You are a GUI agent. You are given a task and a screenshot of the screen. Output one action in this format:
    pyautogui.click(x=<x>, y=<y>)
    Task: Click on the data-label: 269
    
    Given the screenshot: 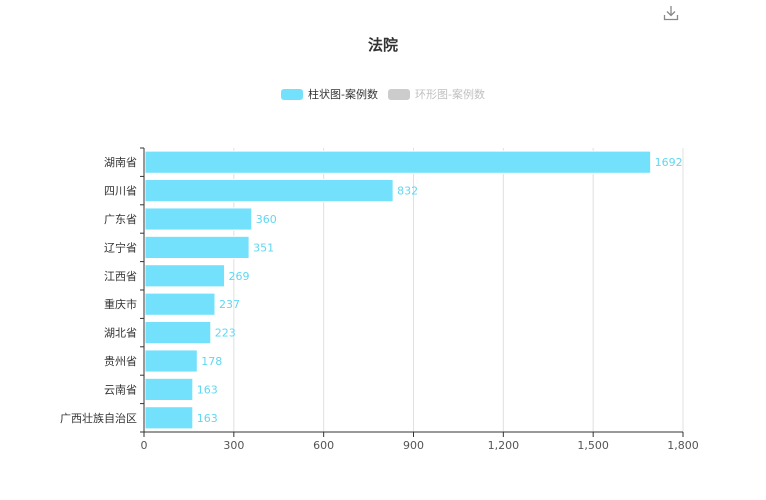 What is the action you would take?
    pyautogui.click(x=239, y=276)
    